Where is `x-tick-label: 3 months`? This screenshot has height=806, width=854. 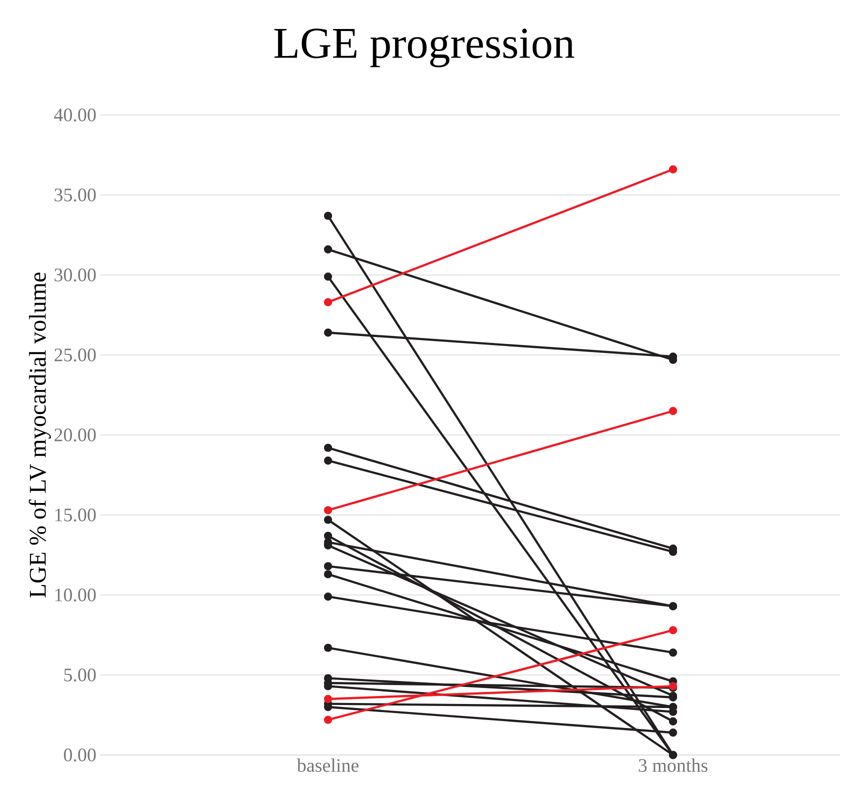 x-tick-label: 3 months is located at coordinates (673, 765).